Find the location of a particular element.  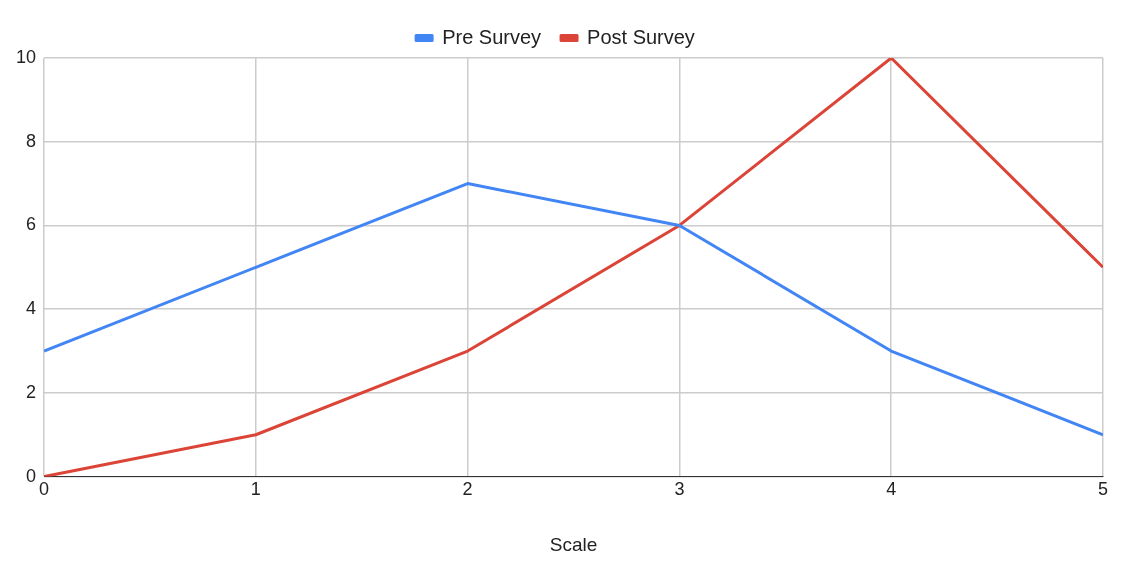

y-tick-label: 8 is located at coordinates (31, 140).